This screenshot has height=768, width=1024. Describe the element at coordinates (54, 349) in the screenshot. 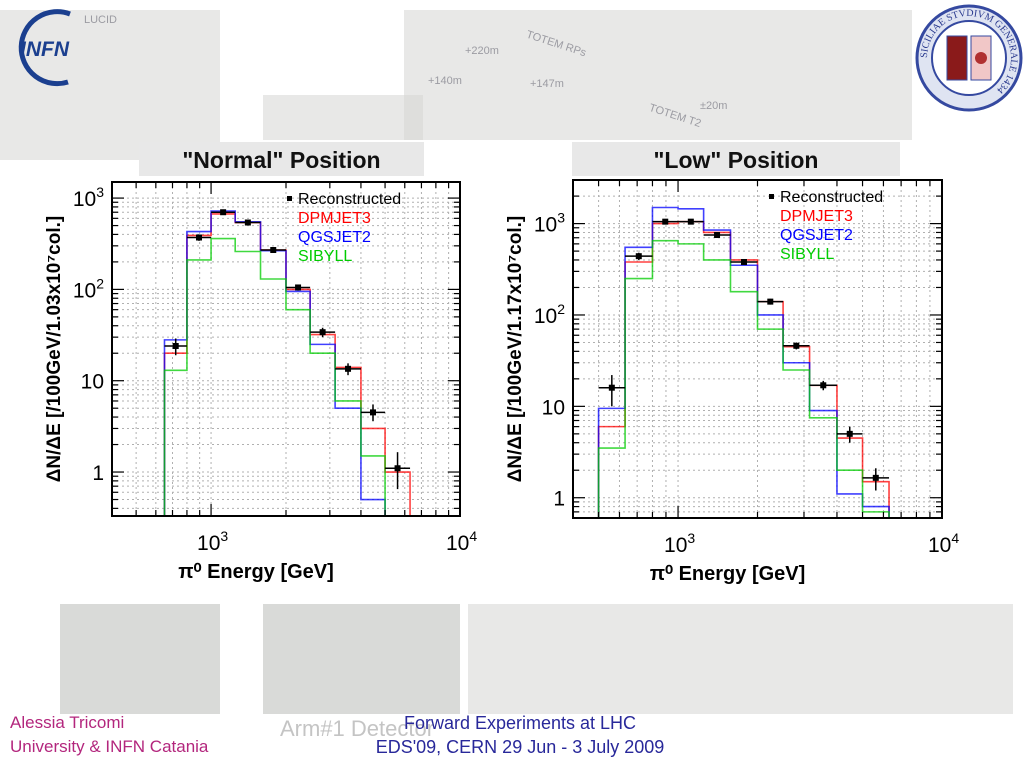

I see `y-axis-label: ΔN/ΔE [/100GeV/1.03x10⁷col.]` at that location.